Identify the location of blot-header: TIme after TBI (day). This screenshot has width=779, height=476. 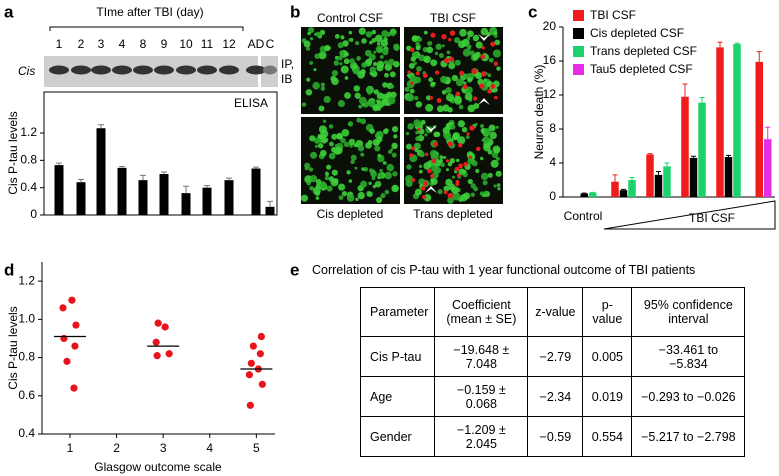
(149, 12).